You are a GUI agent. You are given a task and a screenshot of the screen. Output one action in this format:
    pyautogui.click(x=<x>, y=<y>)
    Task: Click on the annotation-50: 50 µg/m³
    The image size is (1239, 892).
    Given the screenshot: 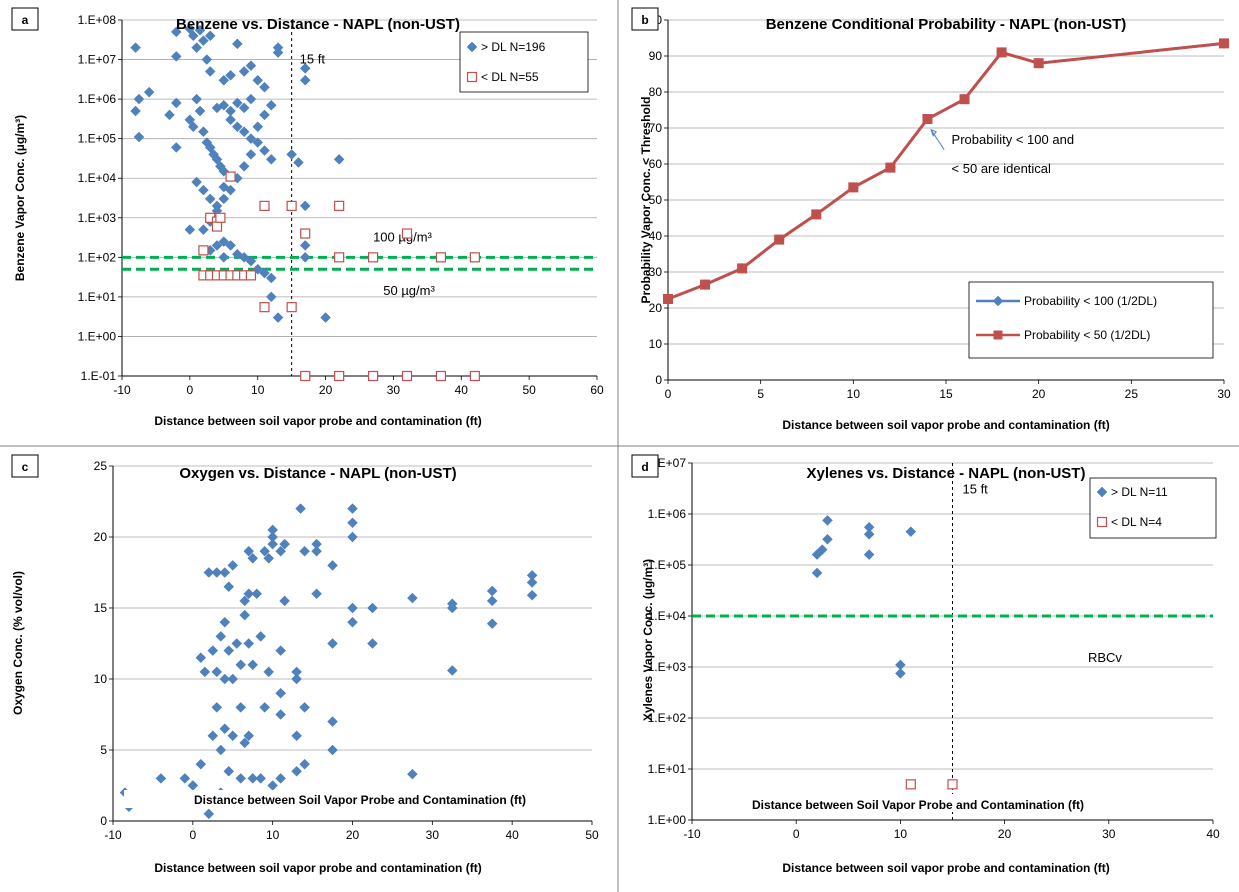 What is the action you would take?
    pyautogui.click(x=409, y=290)
    